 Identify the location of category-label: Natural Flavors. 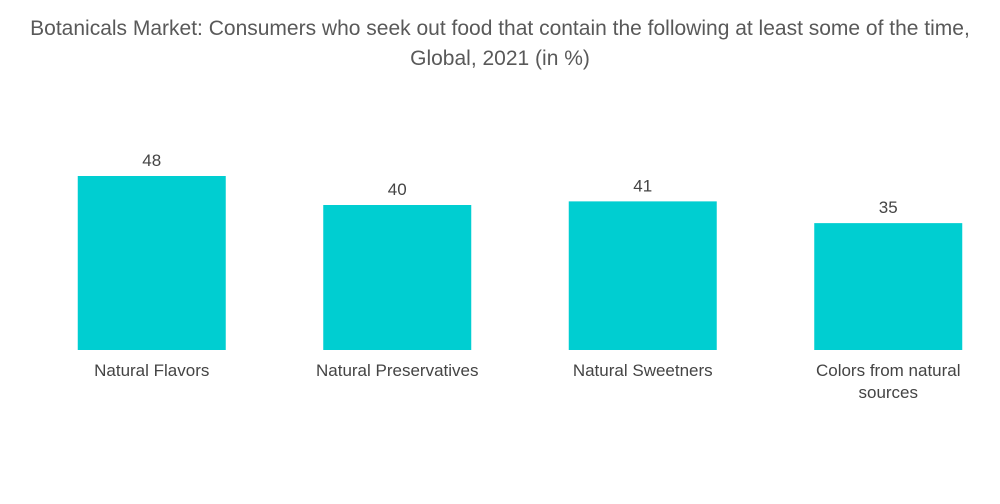
(151, 370).